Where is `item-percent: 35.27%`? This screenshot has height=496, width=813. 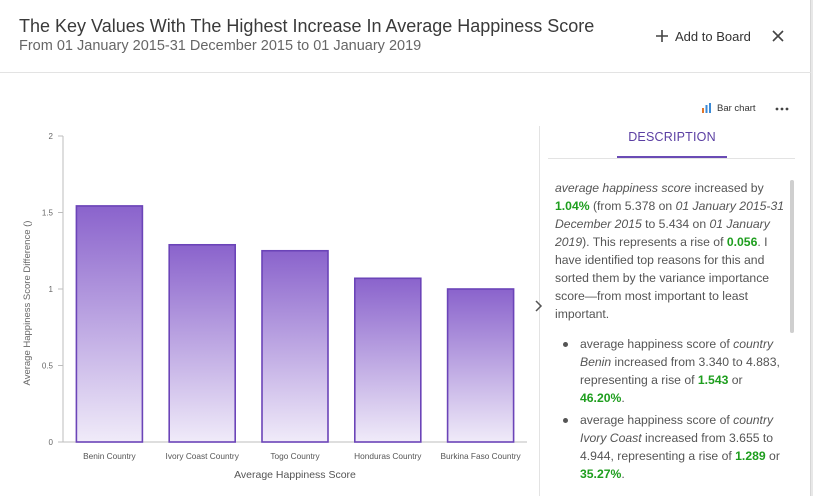
item-percent: 35.27% is located at coordinates (601, 474).